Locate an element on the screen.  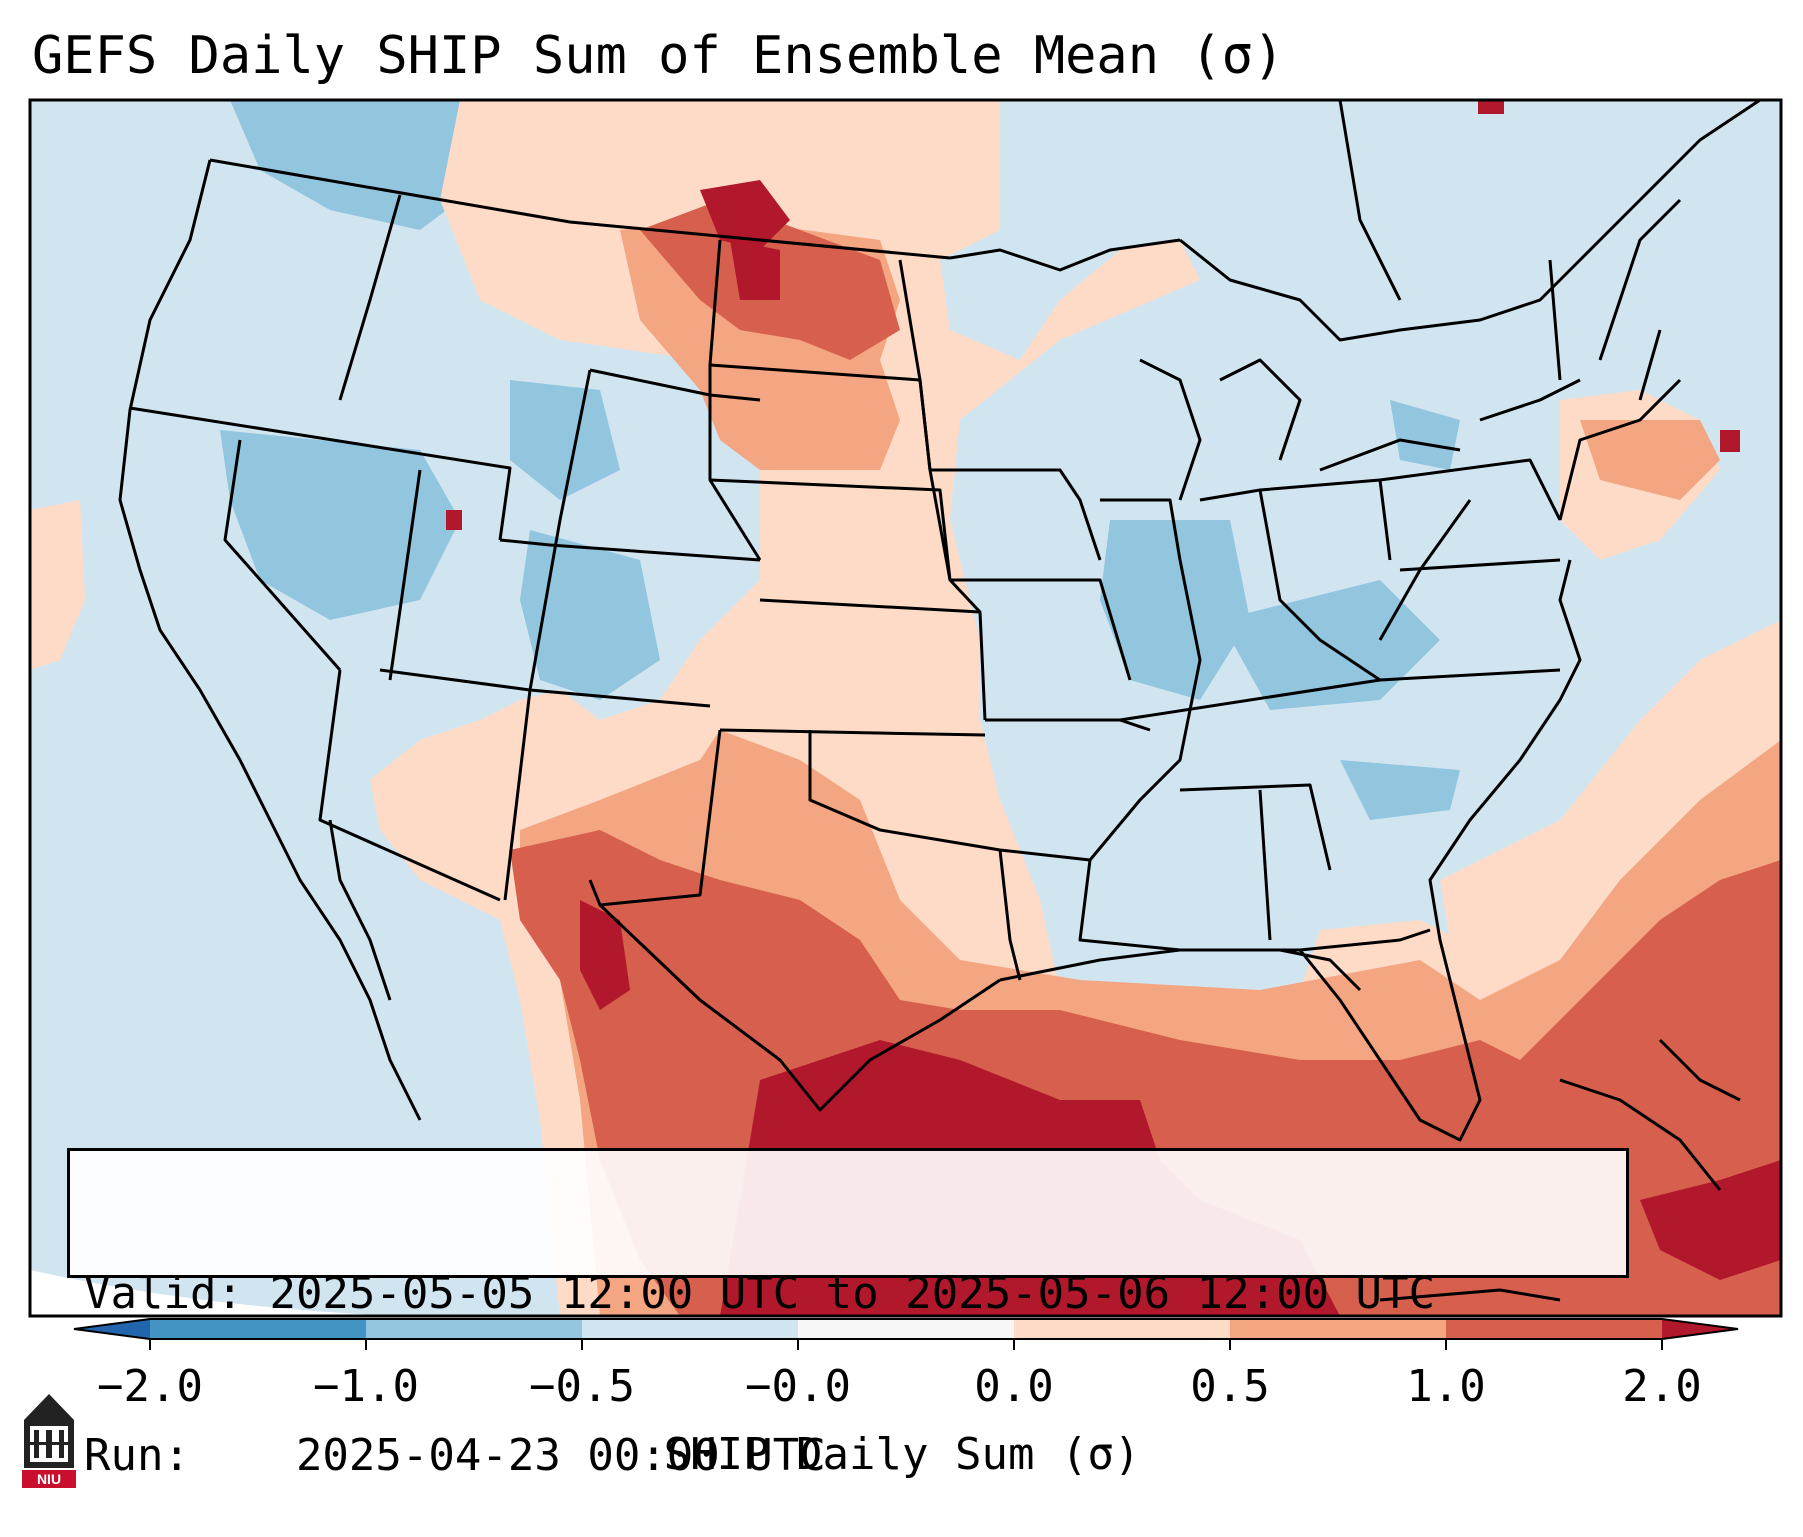
colorbar-tick-label: 0.5 is located at coordinates (1230, 1386).